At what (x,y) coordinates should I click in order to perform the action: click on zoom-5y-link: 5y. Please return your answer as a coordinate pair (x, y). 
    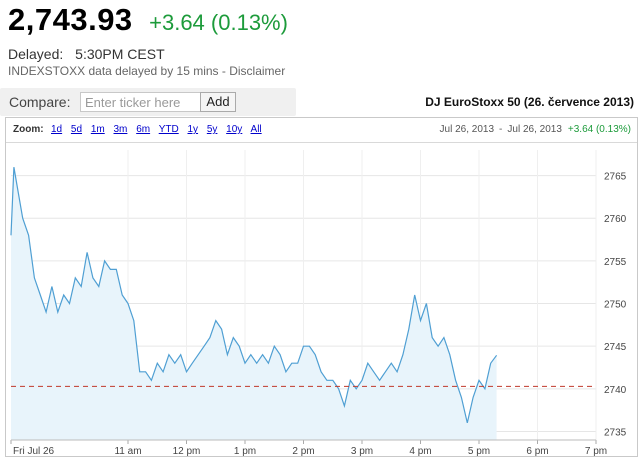
    Looking at the image, I should click on (212, 129).